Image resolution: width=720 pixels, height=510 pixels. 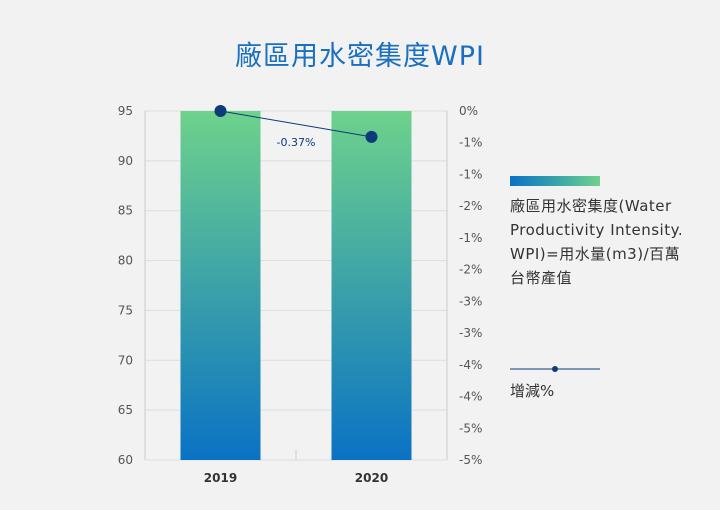 I want to click on legend-bar-label-line: WPI)=用水量(m3)/百萬, so click(x=595, y=254).